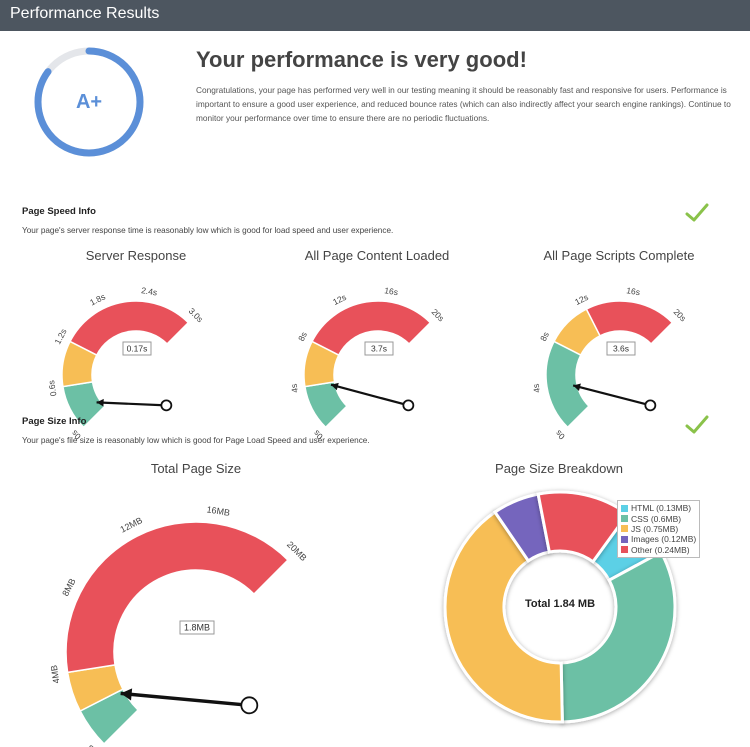  I want to click on gauge-tick-label: 0MB, so click(95, 745).